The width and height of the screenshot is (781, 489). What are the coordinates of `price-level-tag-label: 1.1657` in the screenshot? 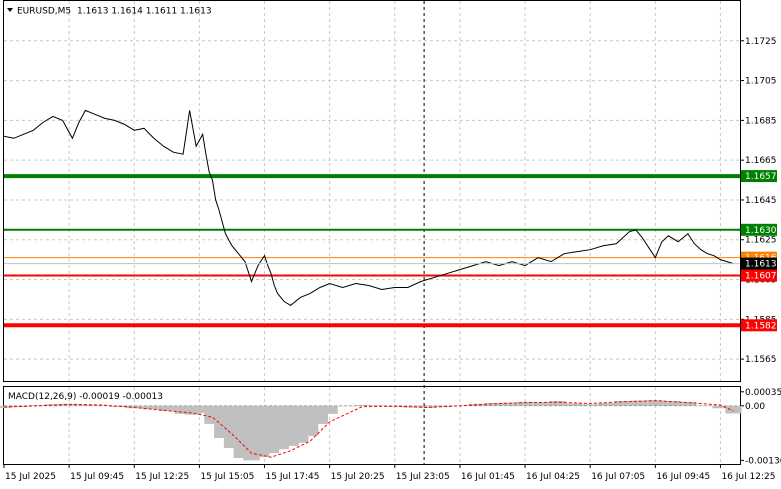 It's located at (761, 177).